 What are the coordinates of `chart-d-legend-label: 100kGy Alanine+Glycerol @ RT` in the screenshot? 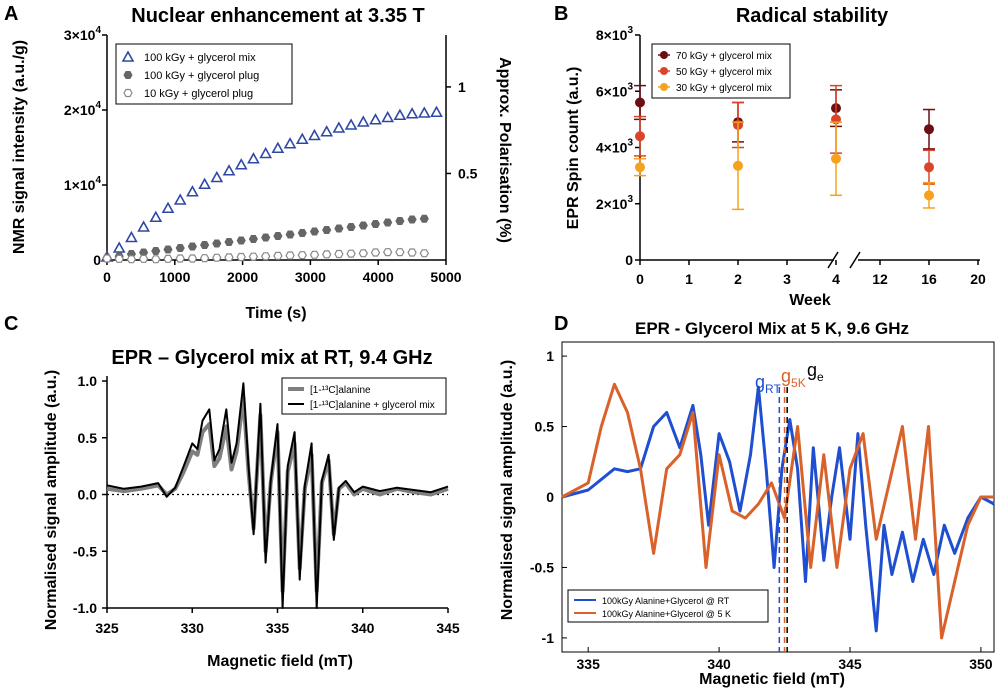 It's located at (666, 601).